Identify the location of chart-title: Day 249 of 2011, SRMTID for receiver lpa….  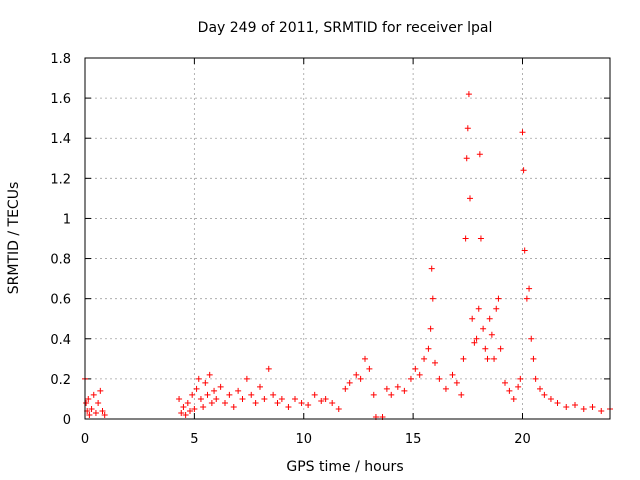
(345, 28).